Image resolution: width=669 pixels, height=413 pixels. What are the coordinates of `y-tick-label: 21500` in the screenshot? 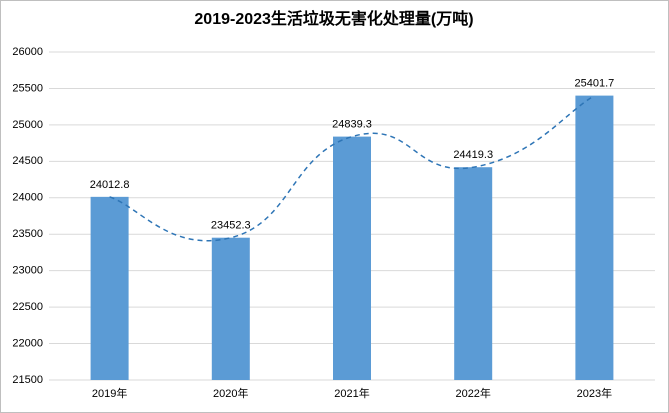 It's located at (27, 380).